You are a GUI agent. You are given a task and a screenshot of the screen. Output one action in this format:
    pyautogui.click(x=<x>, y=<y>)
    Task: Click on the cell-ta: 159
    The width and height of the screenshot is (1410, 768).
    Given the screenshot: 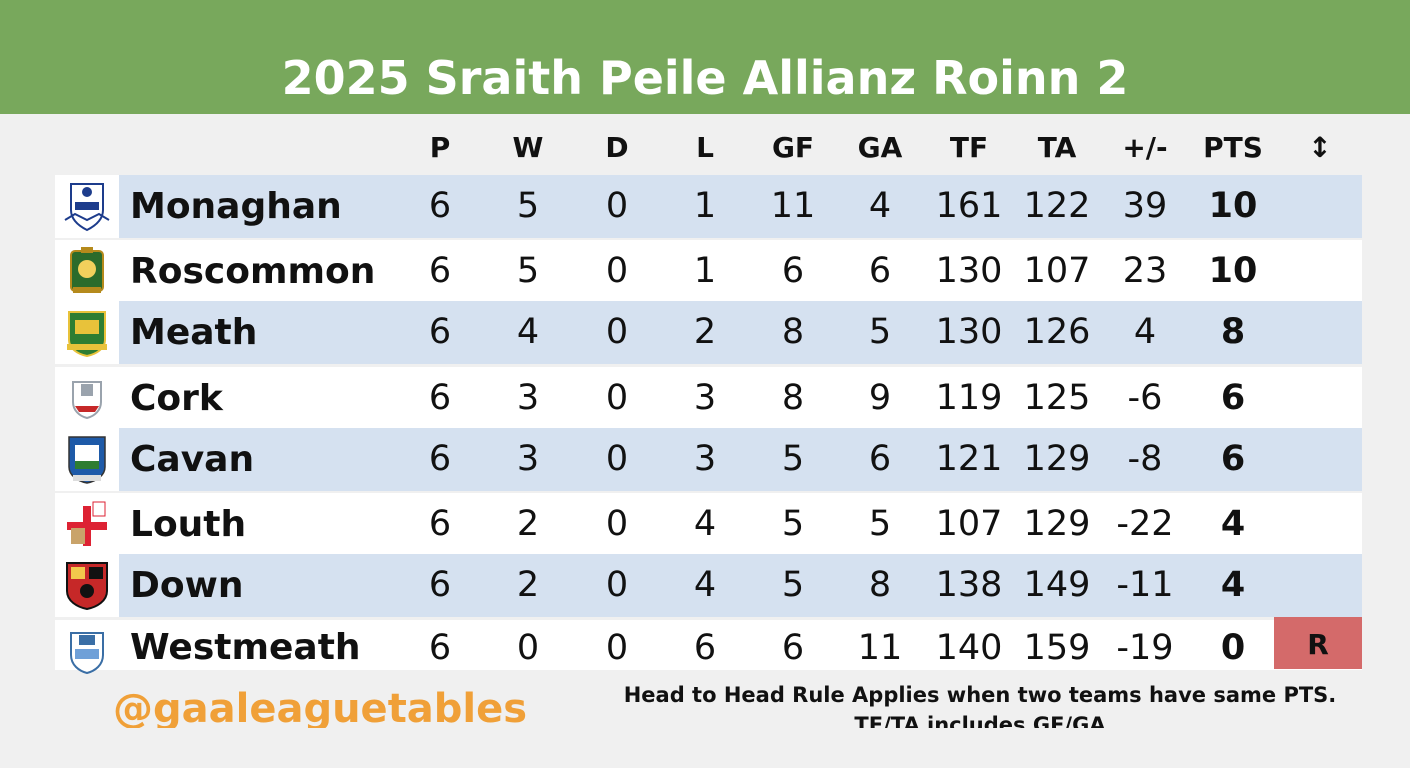 What is the action you would take?
    pyautogui.click(x=1057, y=648)
    